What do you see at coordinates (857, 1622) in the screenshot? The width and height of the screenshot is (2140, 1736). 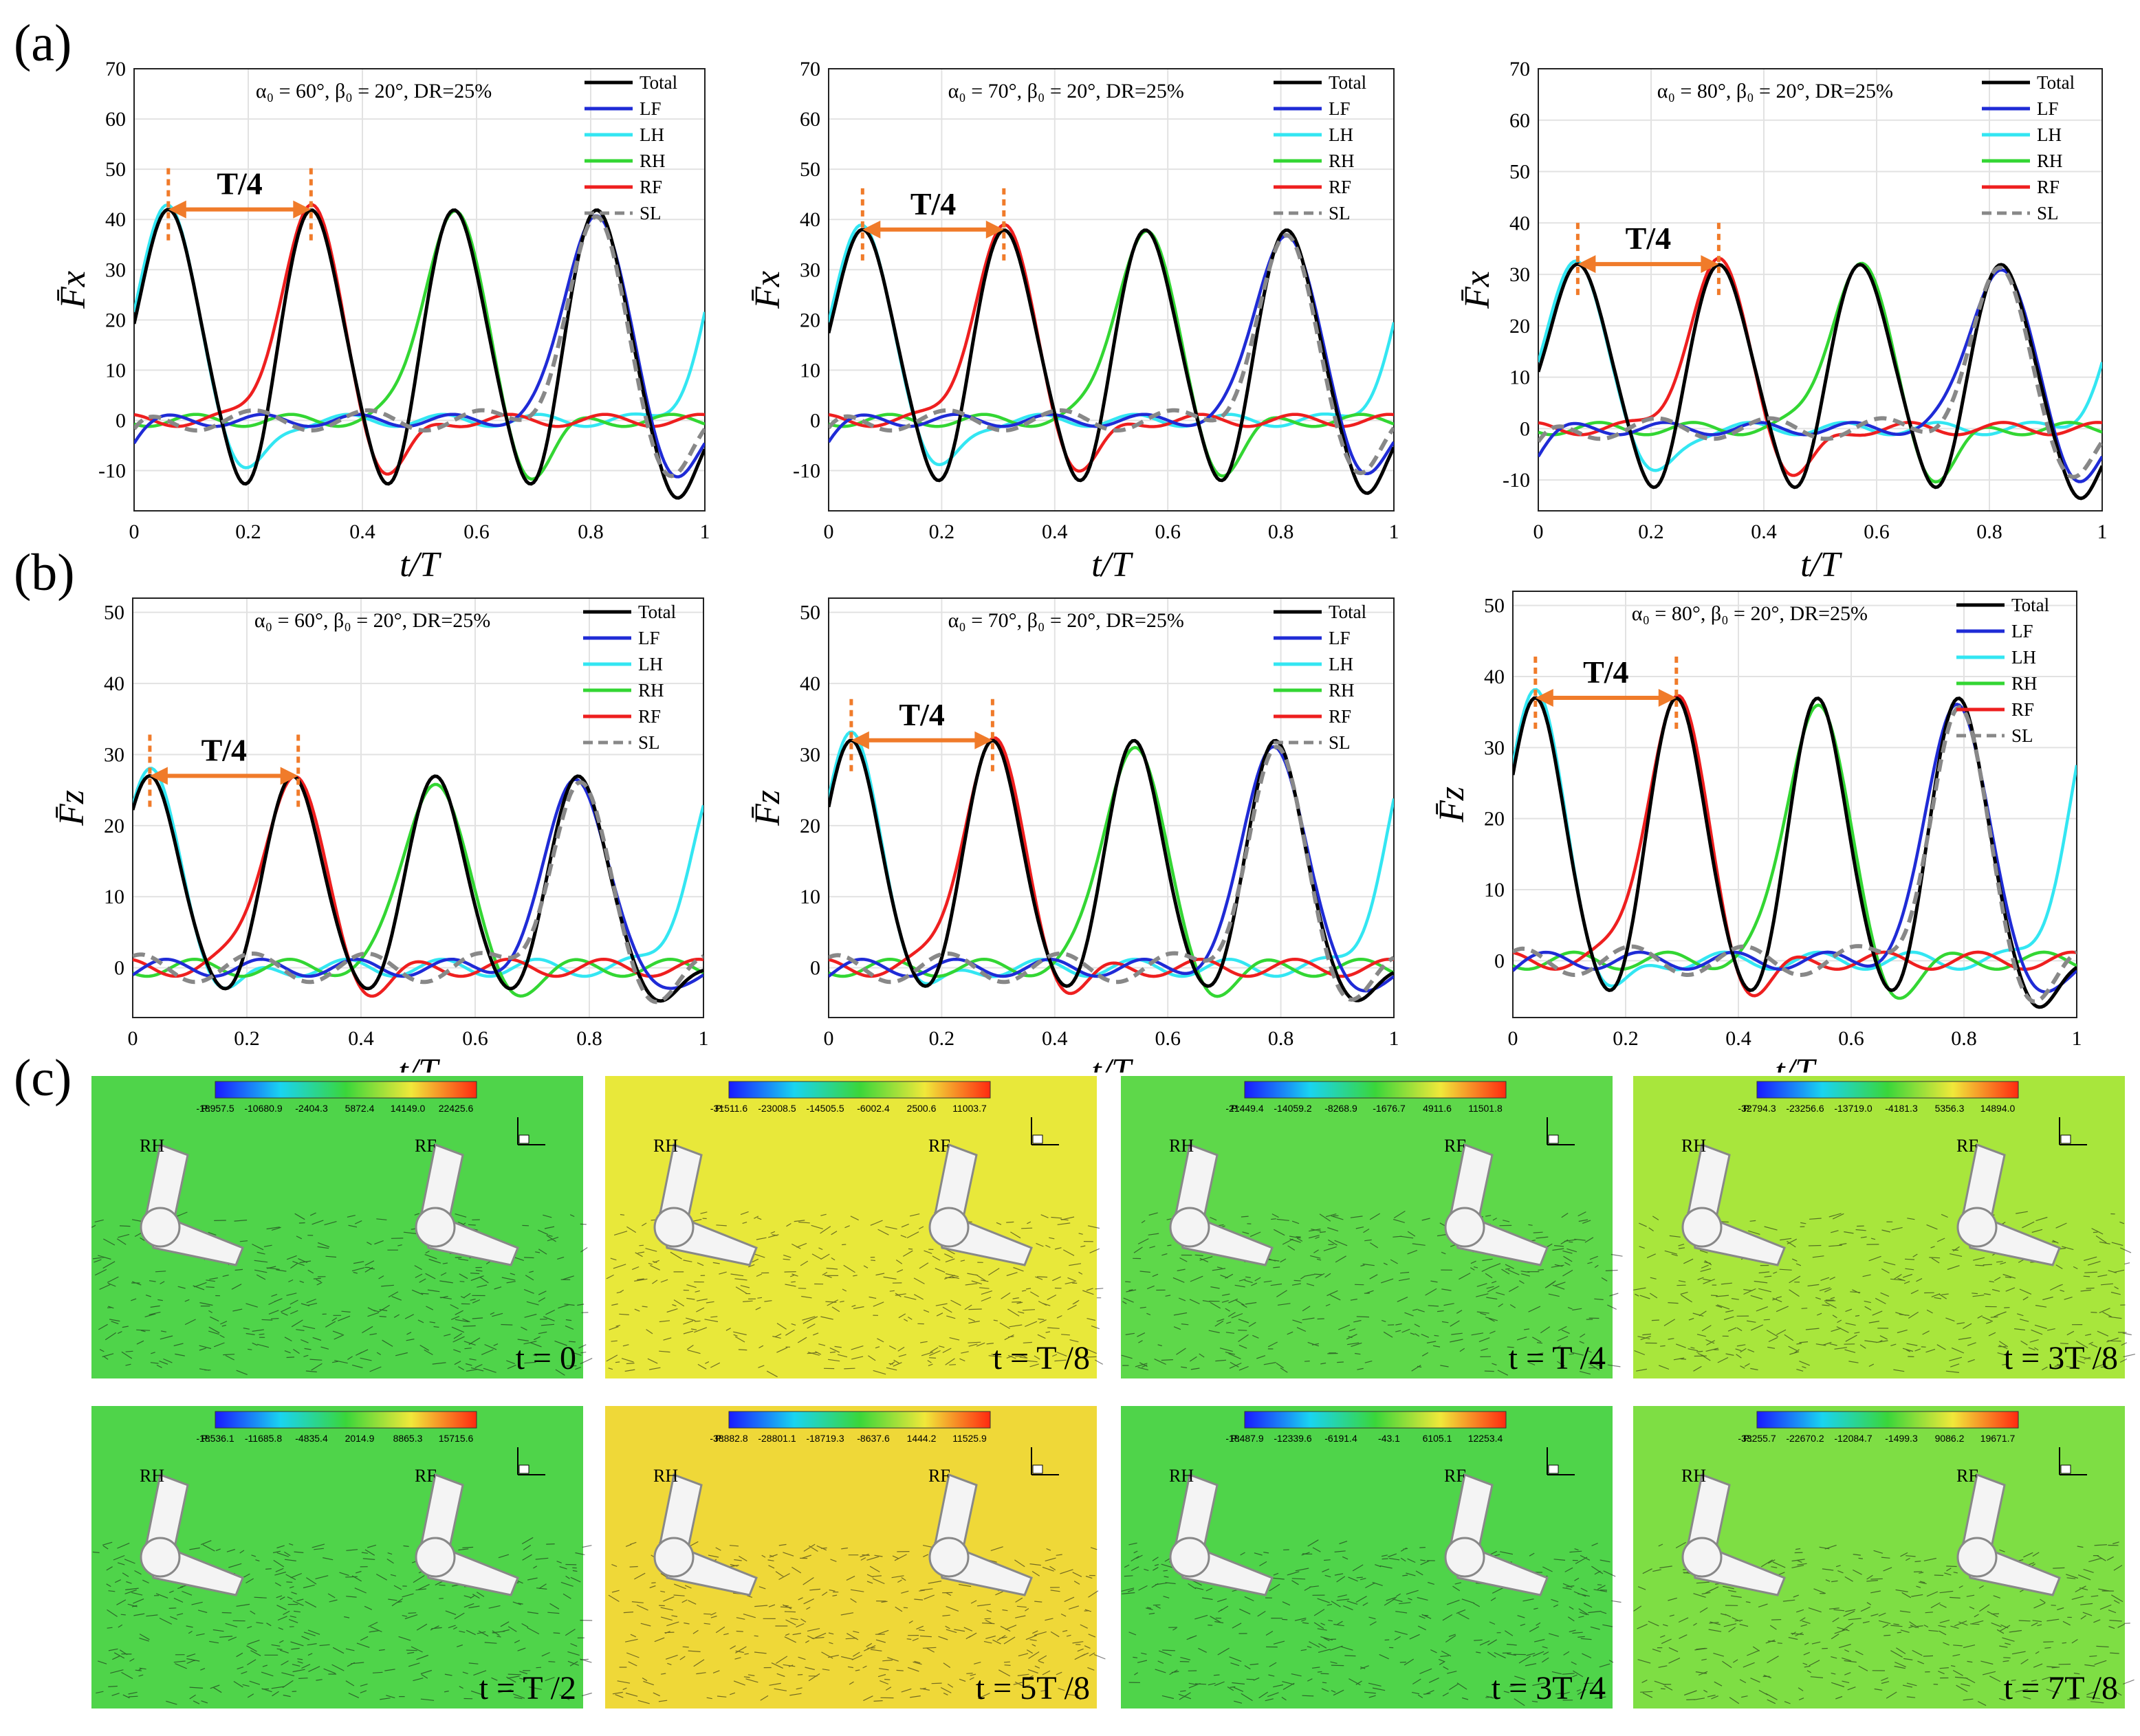 I see `velocity-vectors` at bounding box center [857, 1622].